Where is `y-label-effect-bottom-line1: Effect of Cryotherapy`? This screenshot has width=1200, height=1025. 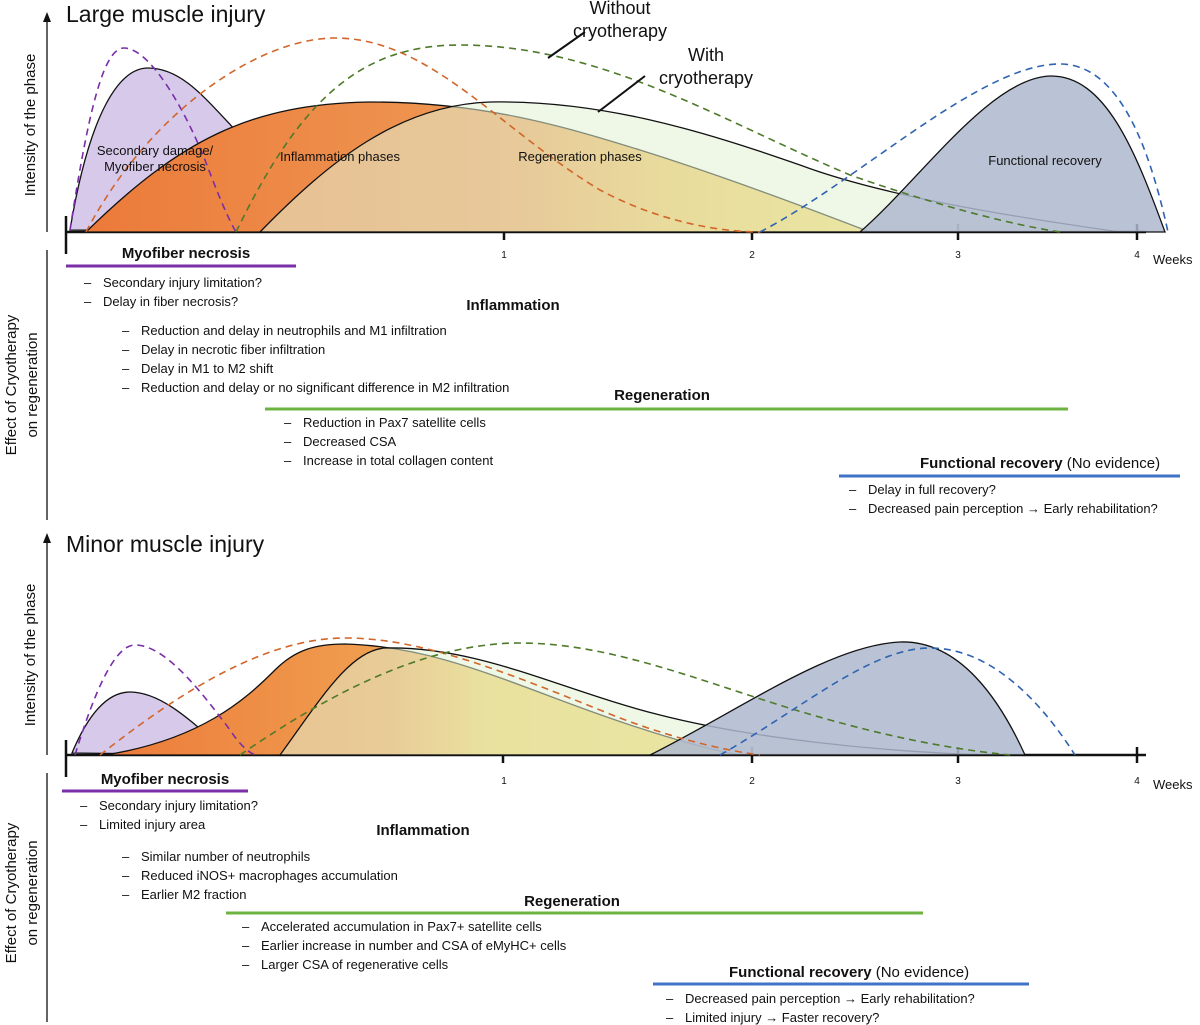
y-label-effect-bottom-line1: Effect of Cryotherapy is located at coordinates (11, 892).